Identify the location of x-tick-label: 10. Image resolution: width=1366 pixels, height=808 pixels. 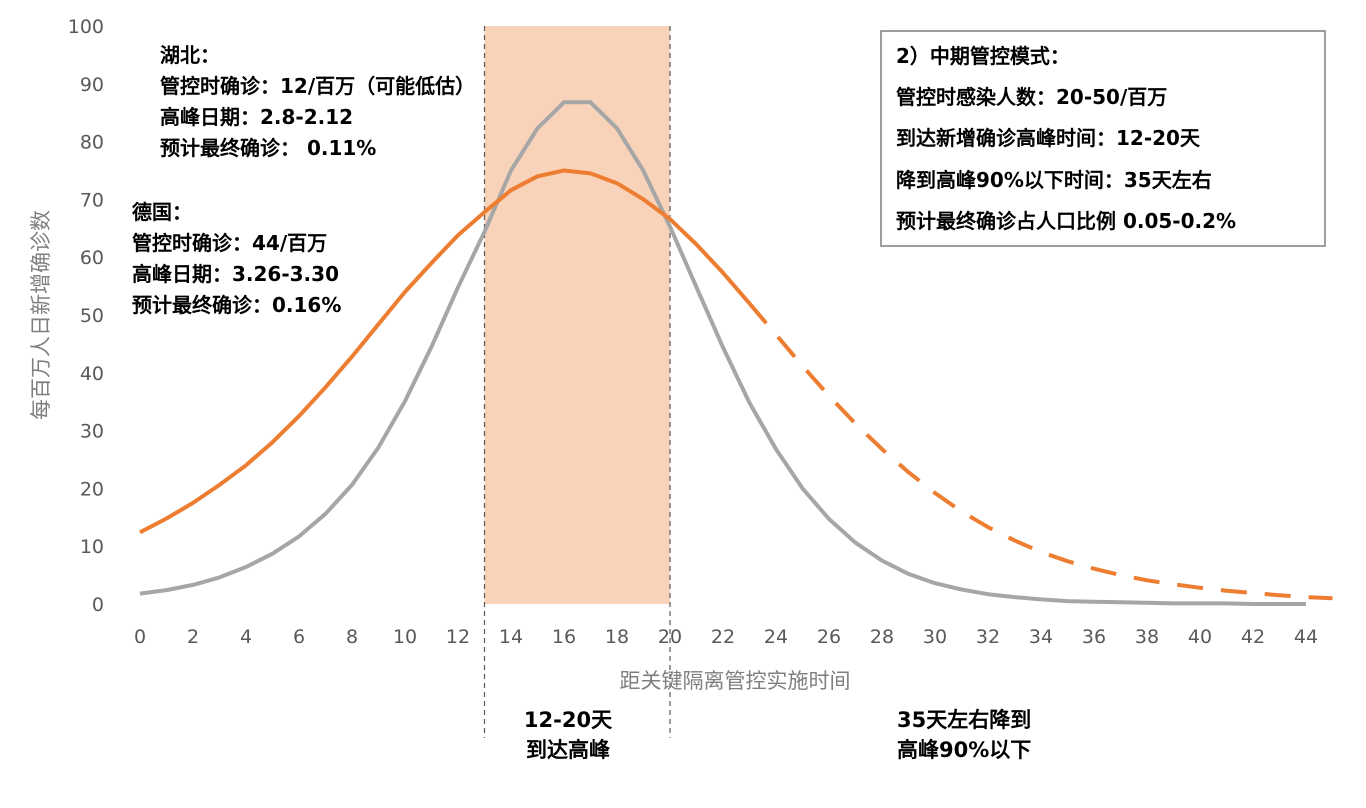
(405, 637).